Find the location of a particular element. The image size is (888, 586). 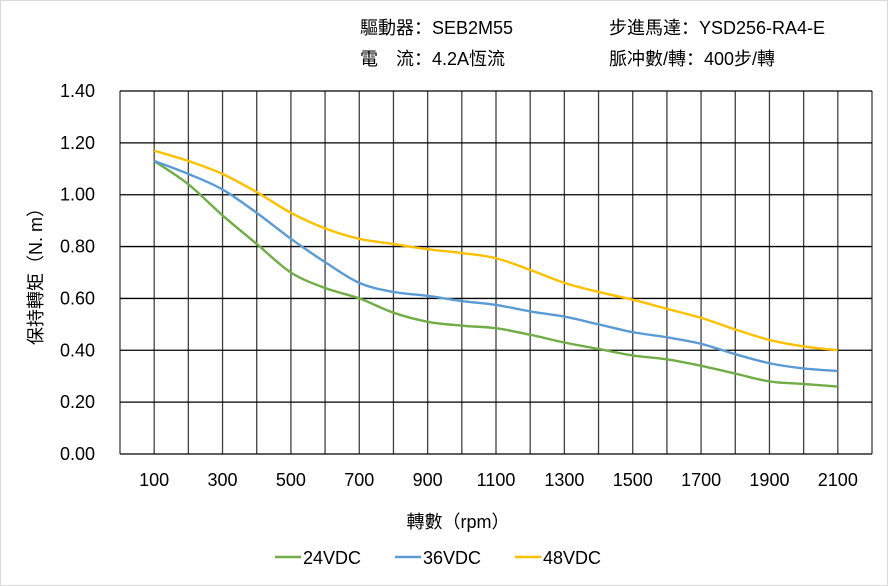

legend-label-48vdc: 48VDC is located at coordinates (572, 558).